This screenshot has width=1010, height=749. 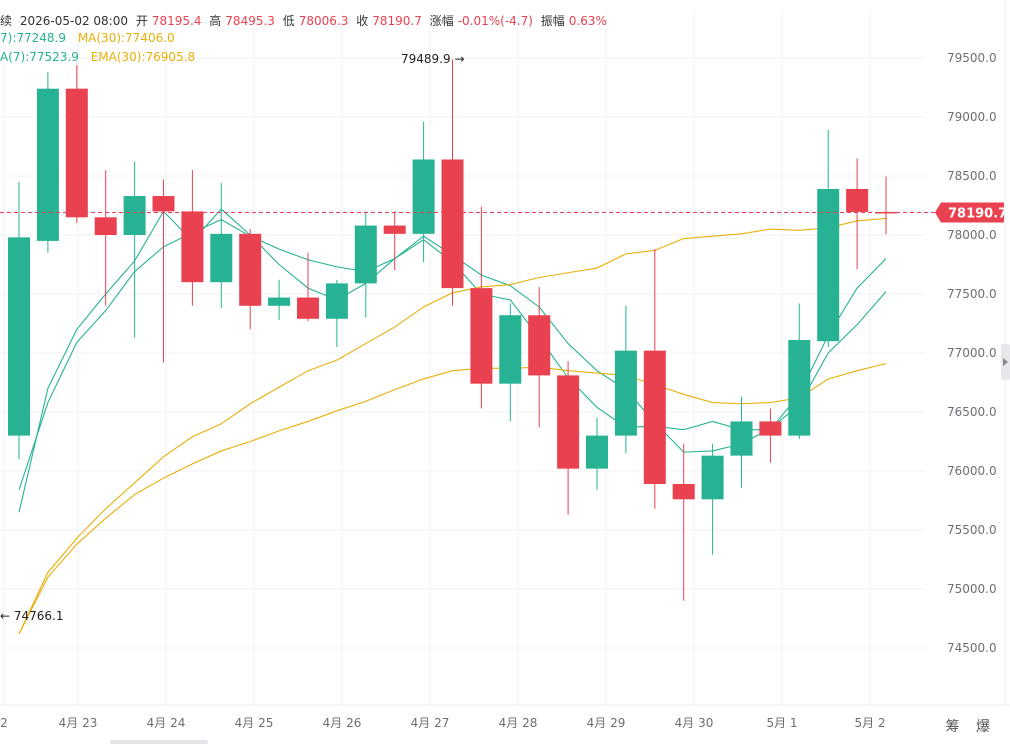 I want to click on high-value: 78495.3, so click(x=250, y=21).